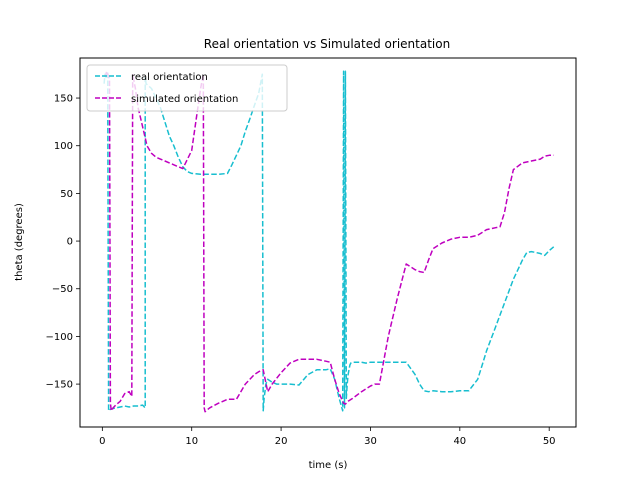 Image resolution: width=640 pixels, height=480 pixels. I want to click on x-tick-label: 20, so click(281, 441).